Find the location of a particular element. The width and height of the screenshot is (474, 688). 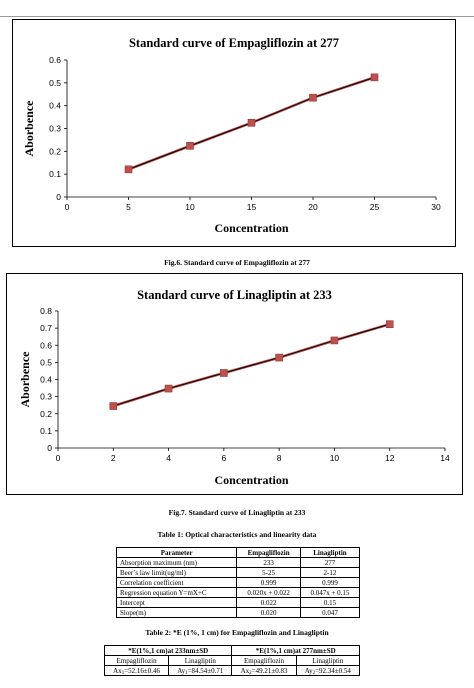

table-cell: 0.047x + 0.15 is located at coordinates (330, 592).